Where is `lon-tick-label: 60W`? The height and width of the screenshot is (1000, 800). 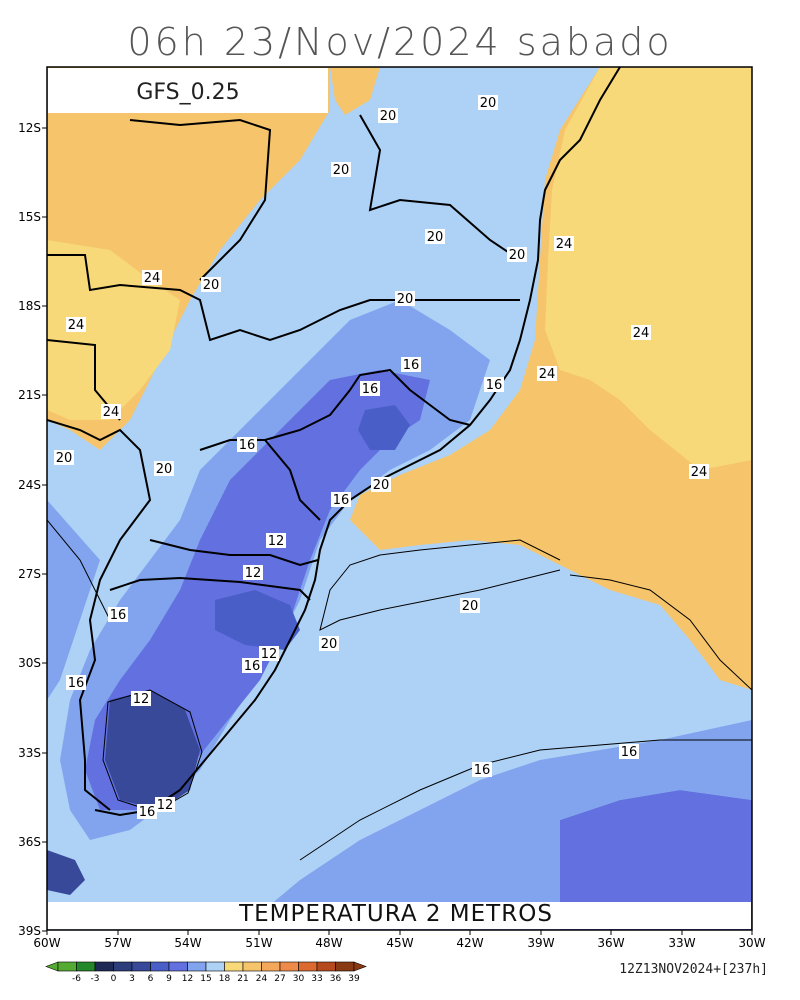
lon-tick-label: 60W is located at coordinates (46, 943).